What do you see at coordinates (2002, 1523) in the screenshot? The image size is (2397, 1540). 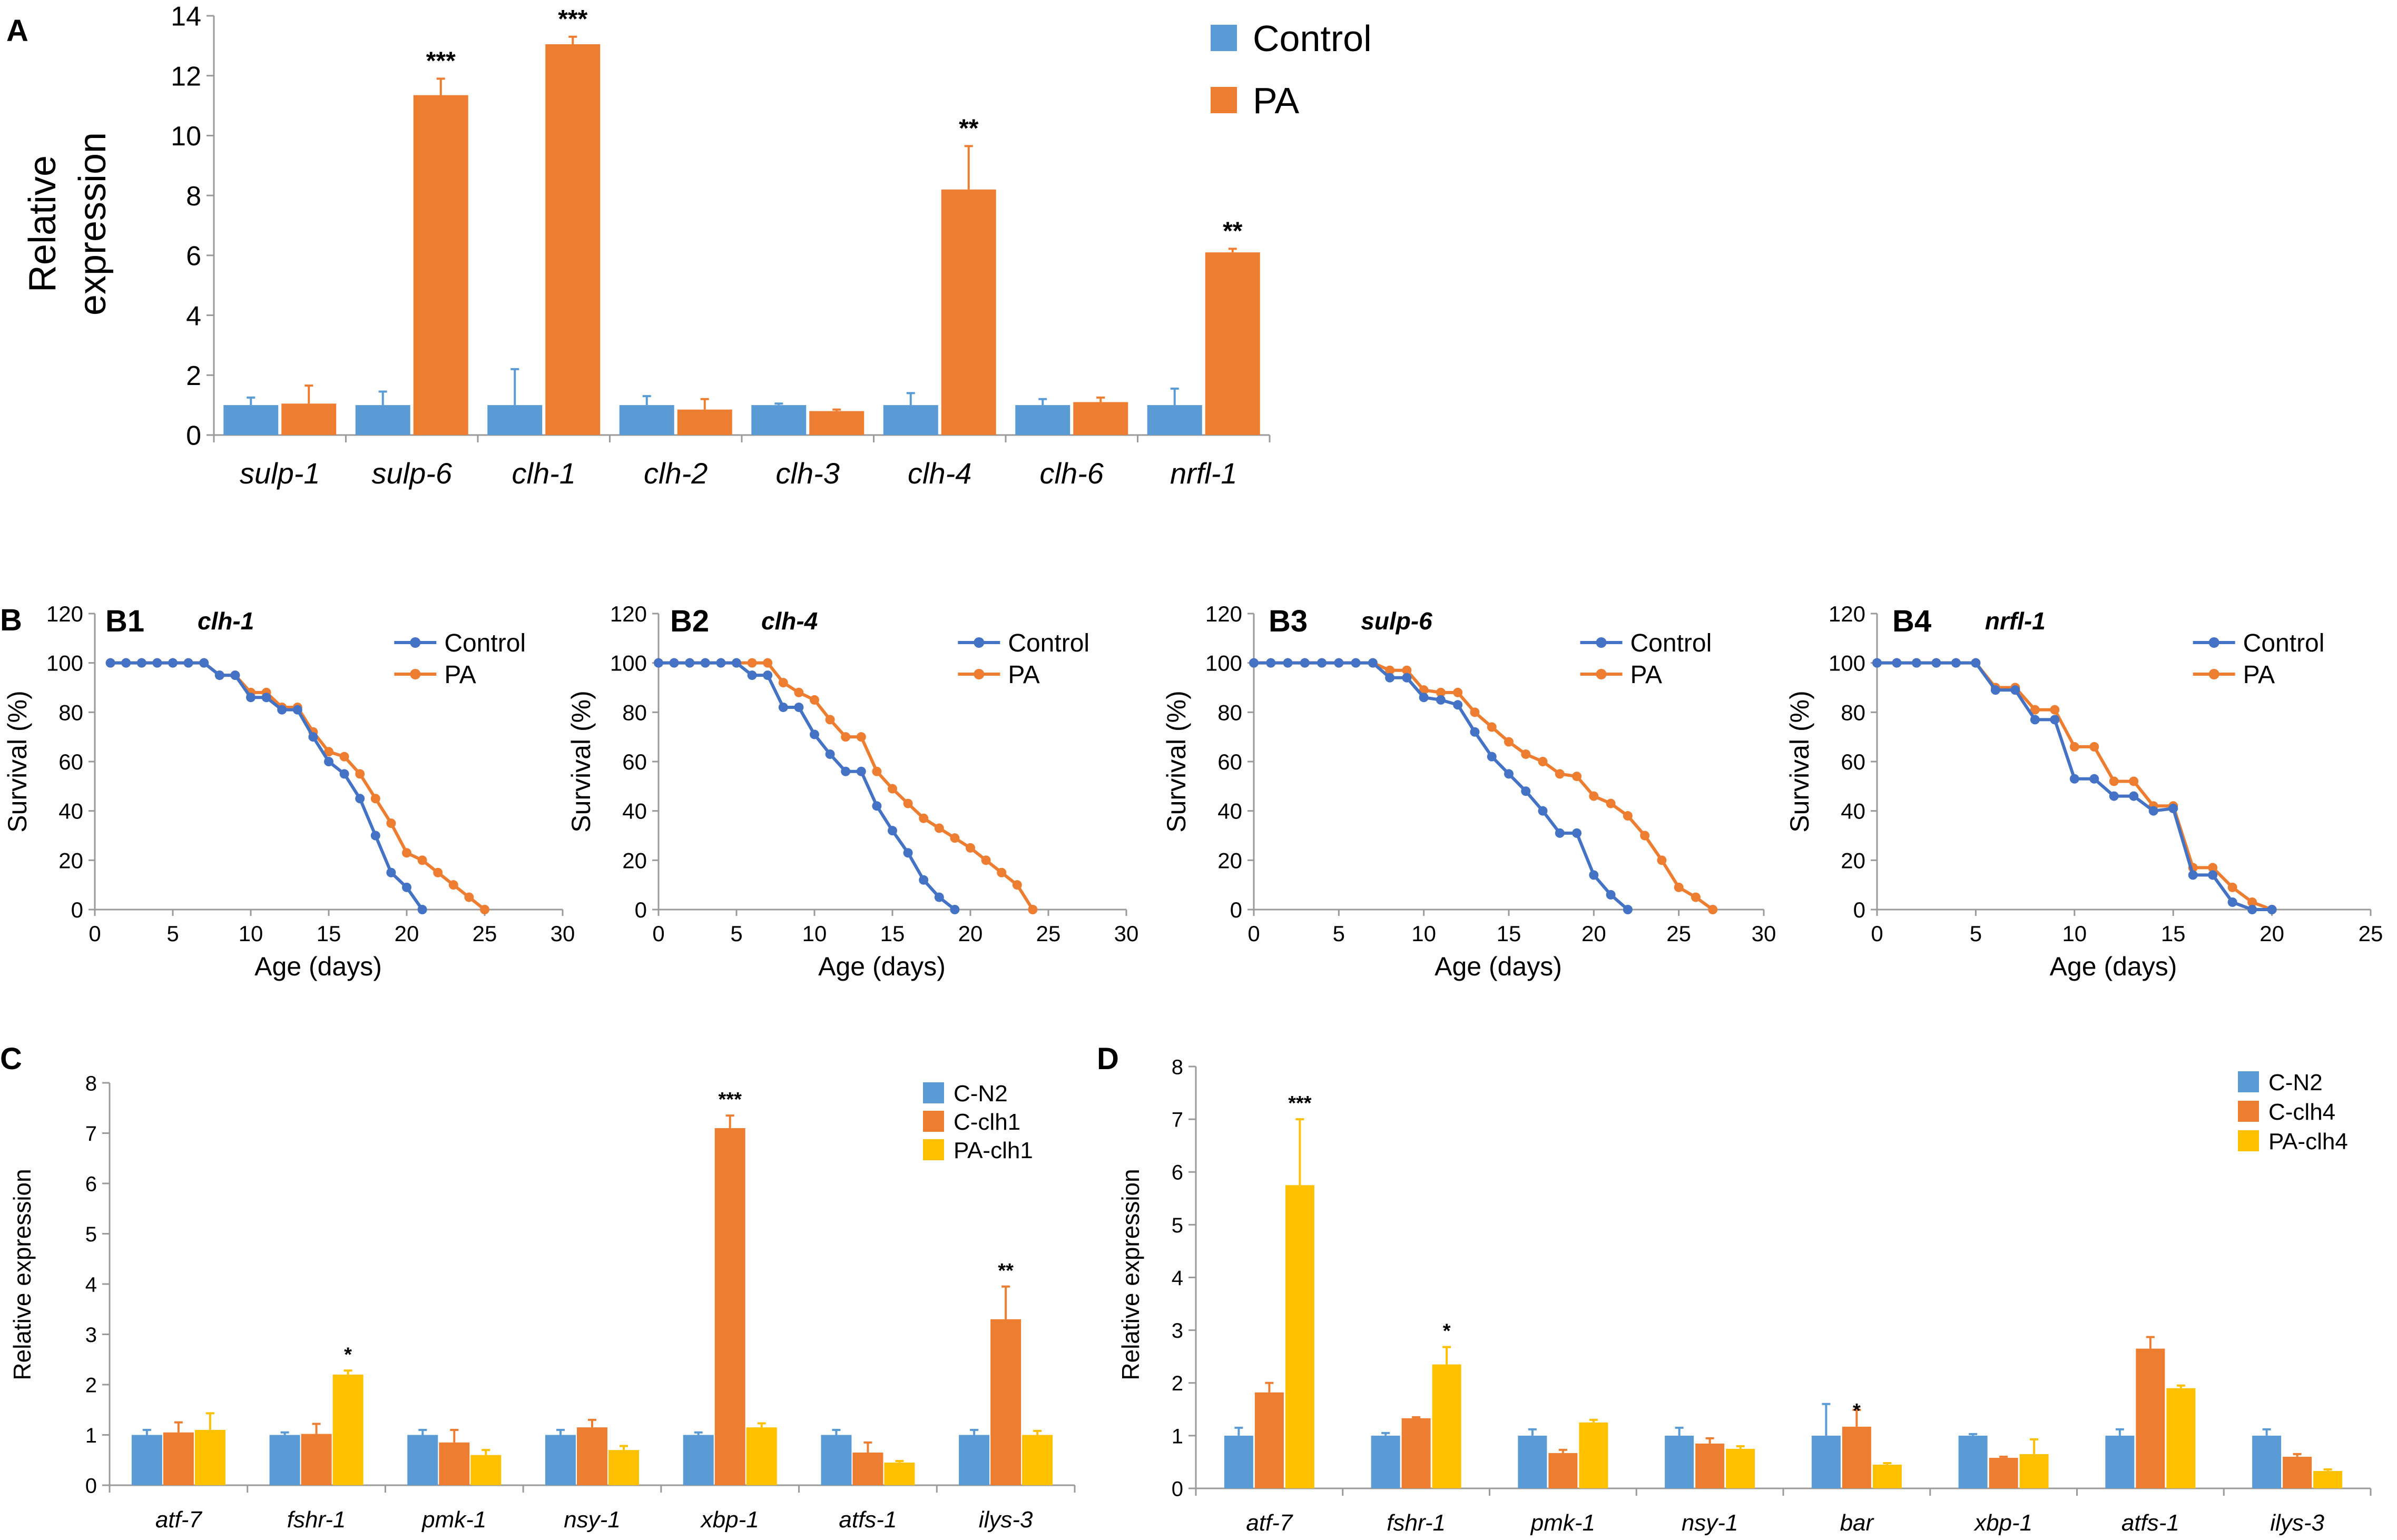 I see `category-label: xbp-1` at bounding box center [2002, 1523].